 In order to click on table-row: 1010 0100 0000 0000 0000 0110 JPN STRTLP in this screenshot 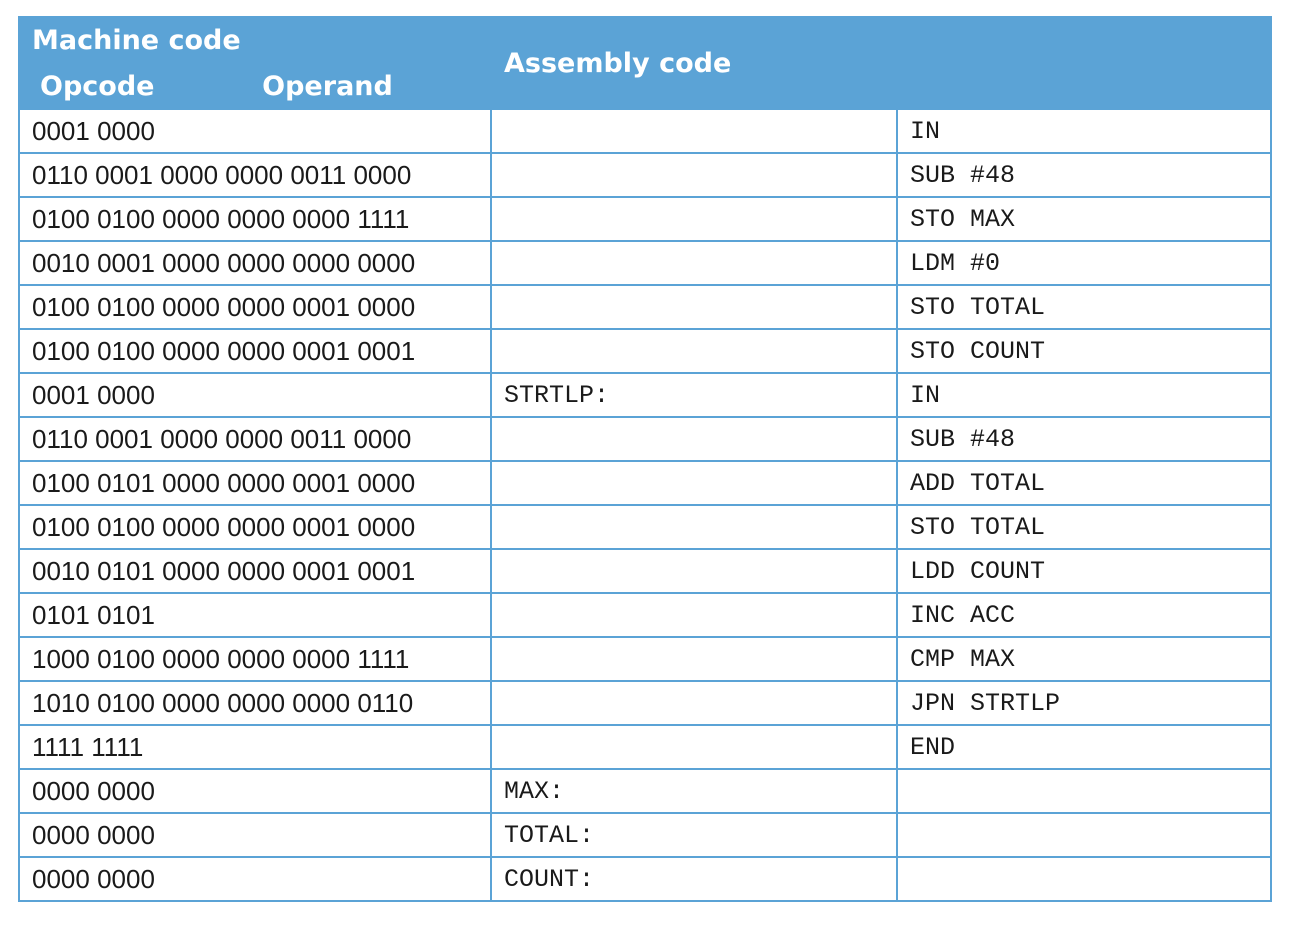, I will do `click(645, 703)`.